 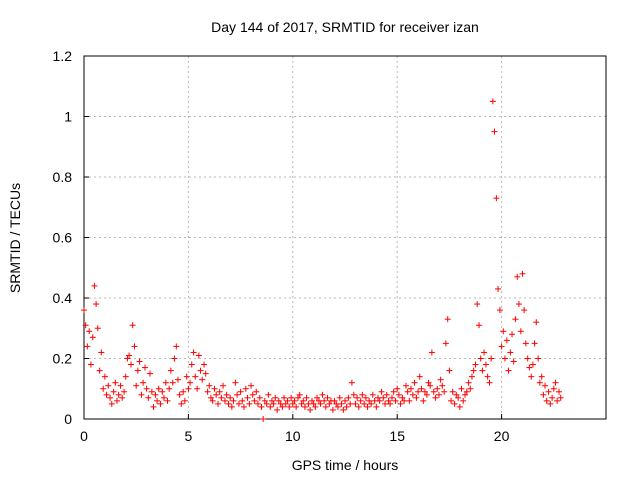 I want to click on y-tick-label: 1, so click(x=68, y=117).